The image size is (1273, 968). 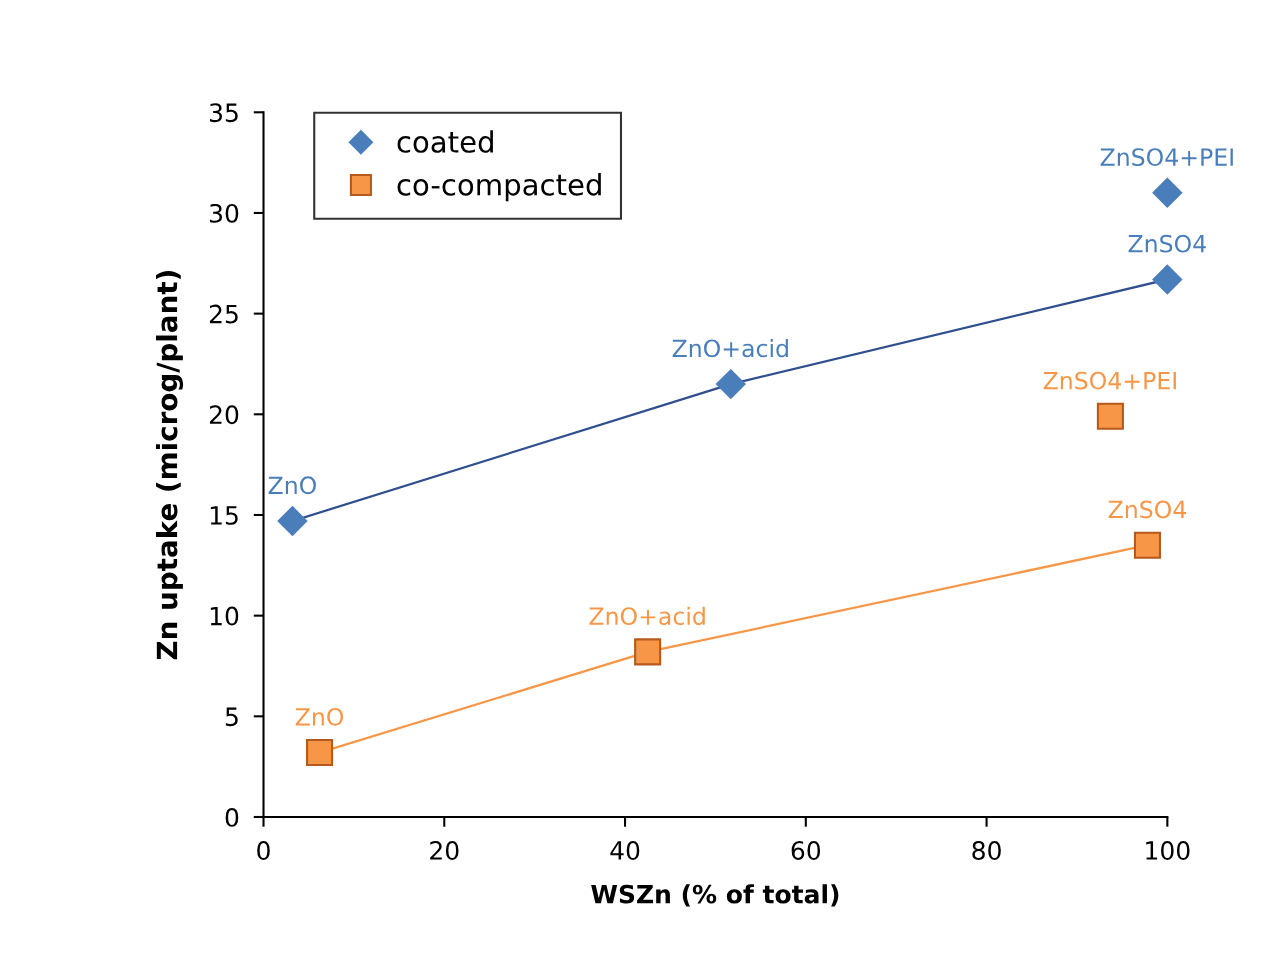 I want to click on y-tick-label: 0, so click(x=232, y=817).